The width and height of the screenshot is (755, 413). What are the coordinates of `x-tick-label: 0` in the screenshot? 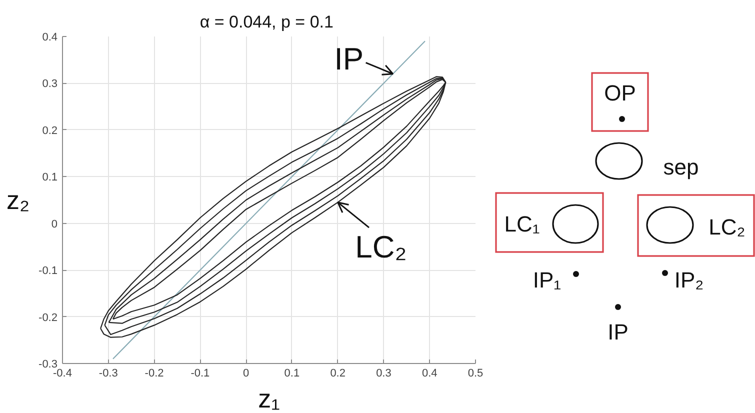 It's located at (246, 374).